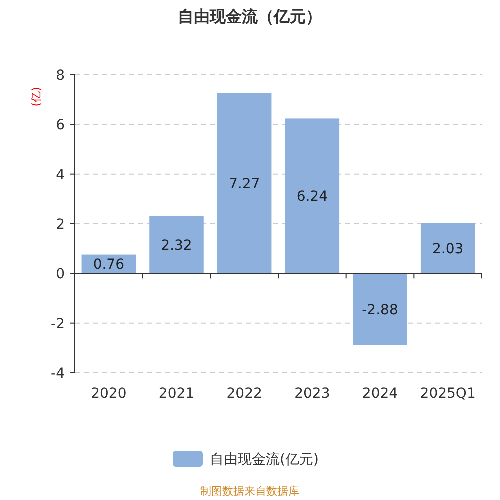 The height and width of the screenshot is (500, 500). I want to click on legend-label: 自由现金流(亿元), so click(264, 460).